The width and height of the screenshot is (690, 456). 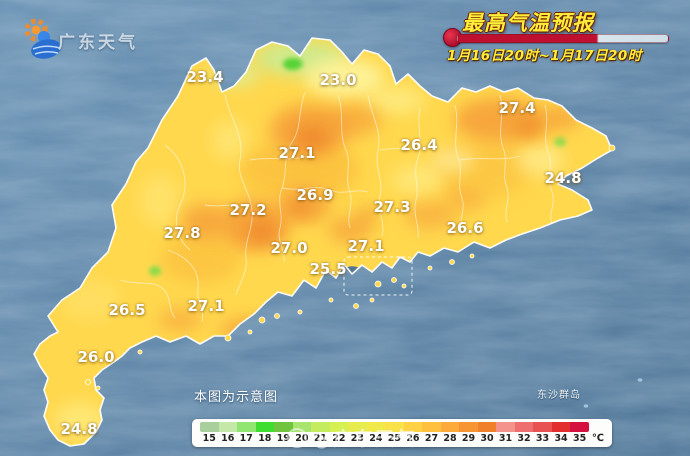 I want to click on legend-tick-label: 20, so click(x=302, y=438).